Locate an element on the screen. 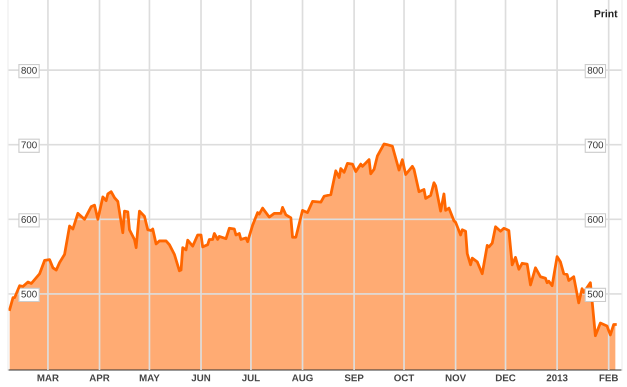 The height and width of the screenshot is (387, 627). y2-tick-label: 800 is located at coordinates (596, 70).